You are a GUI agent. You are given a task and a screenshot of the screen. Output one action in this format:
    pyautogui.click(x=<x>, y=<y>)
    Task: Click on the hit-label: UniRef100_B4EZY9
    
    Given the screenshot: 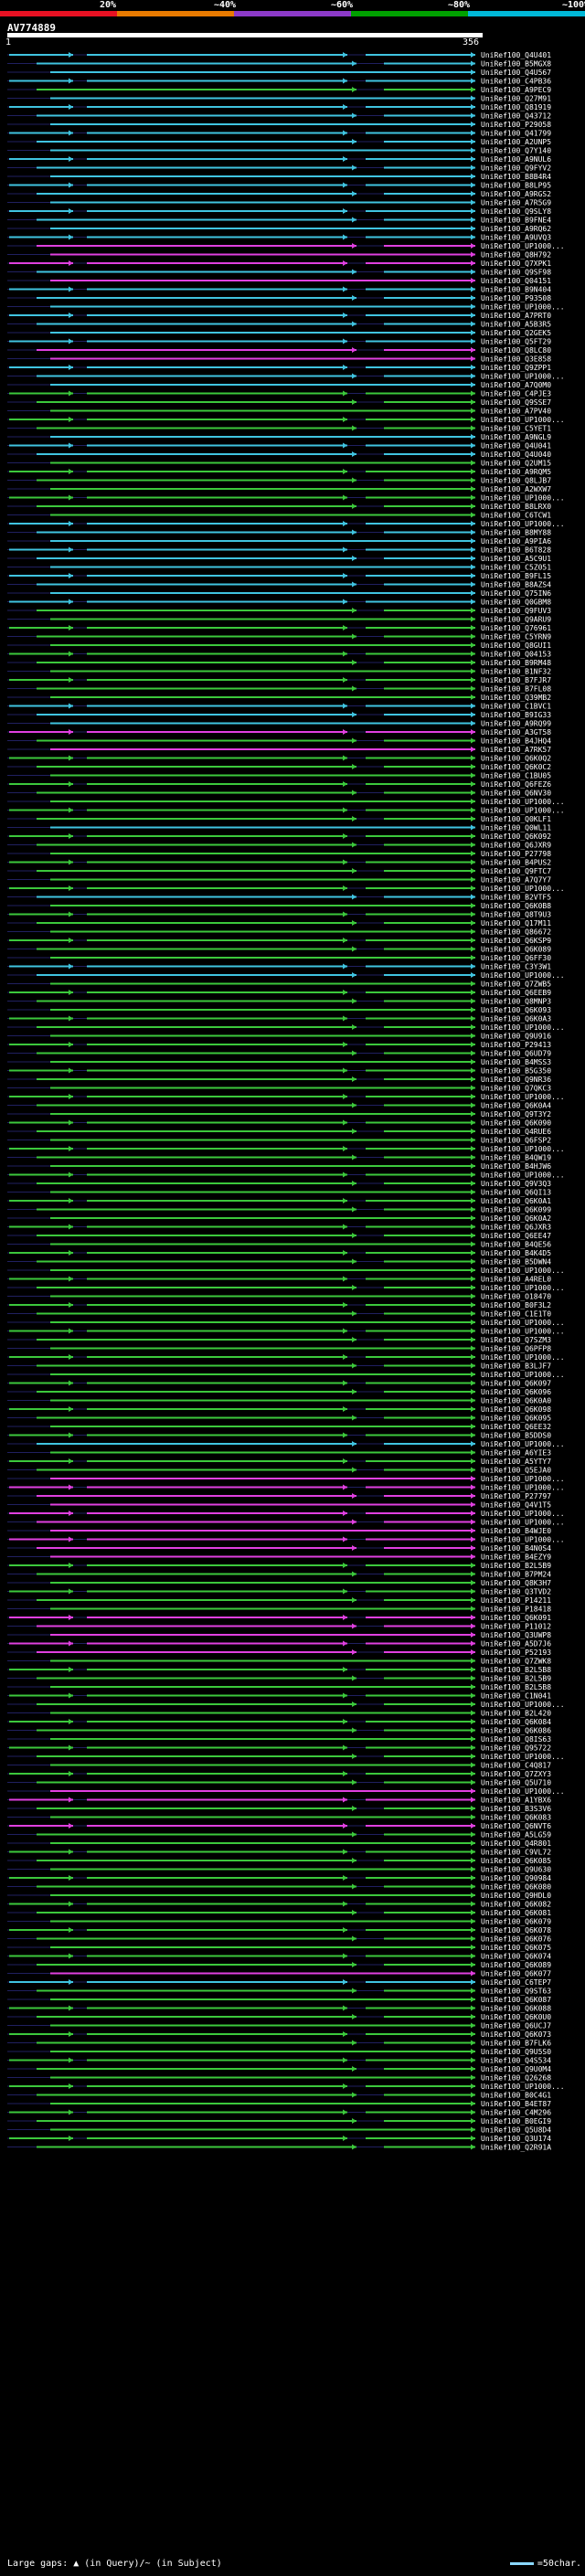 What is the action you would take?
    pyautogui.click(x=516, y=1557)
    